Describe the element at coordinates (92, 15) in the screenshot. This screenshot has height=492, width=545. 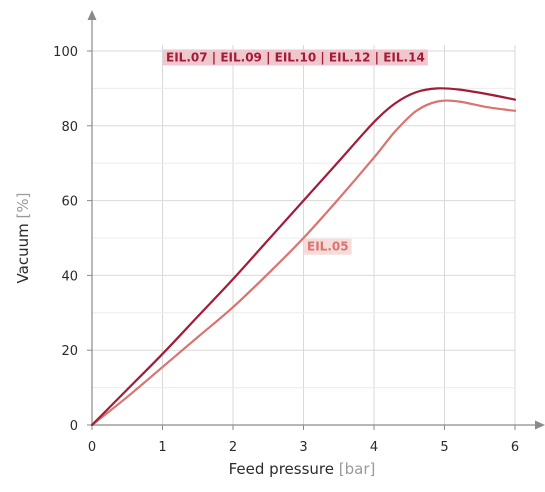
I see `y-axis-arrow-icon` at that location.